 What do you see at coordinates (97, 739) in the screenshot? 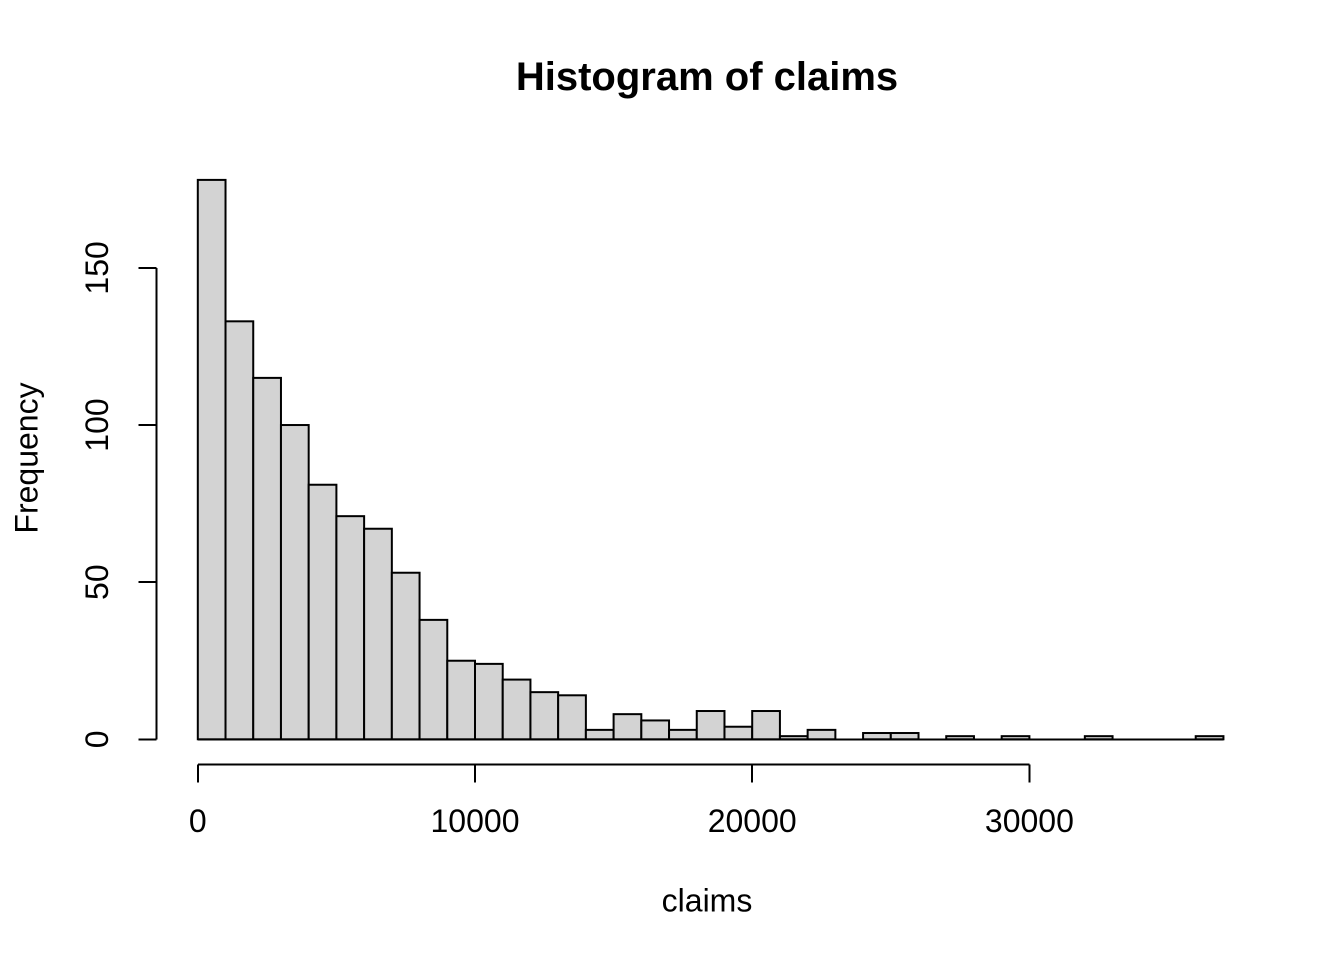
I see `y-axis-tick-label: 0` at bounding box center [97, 739].